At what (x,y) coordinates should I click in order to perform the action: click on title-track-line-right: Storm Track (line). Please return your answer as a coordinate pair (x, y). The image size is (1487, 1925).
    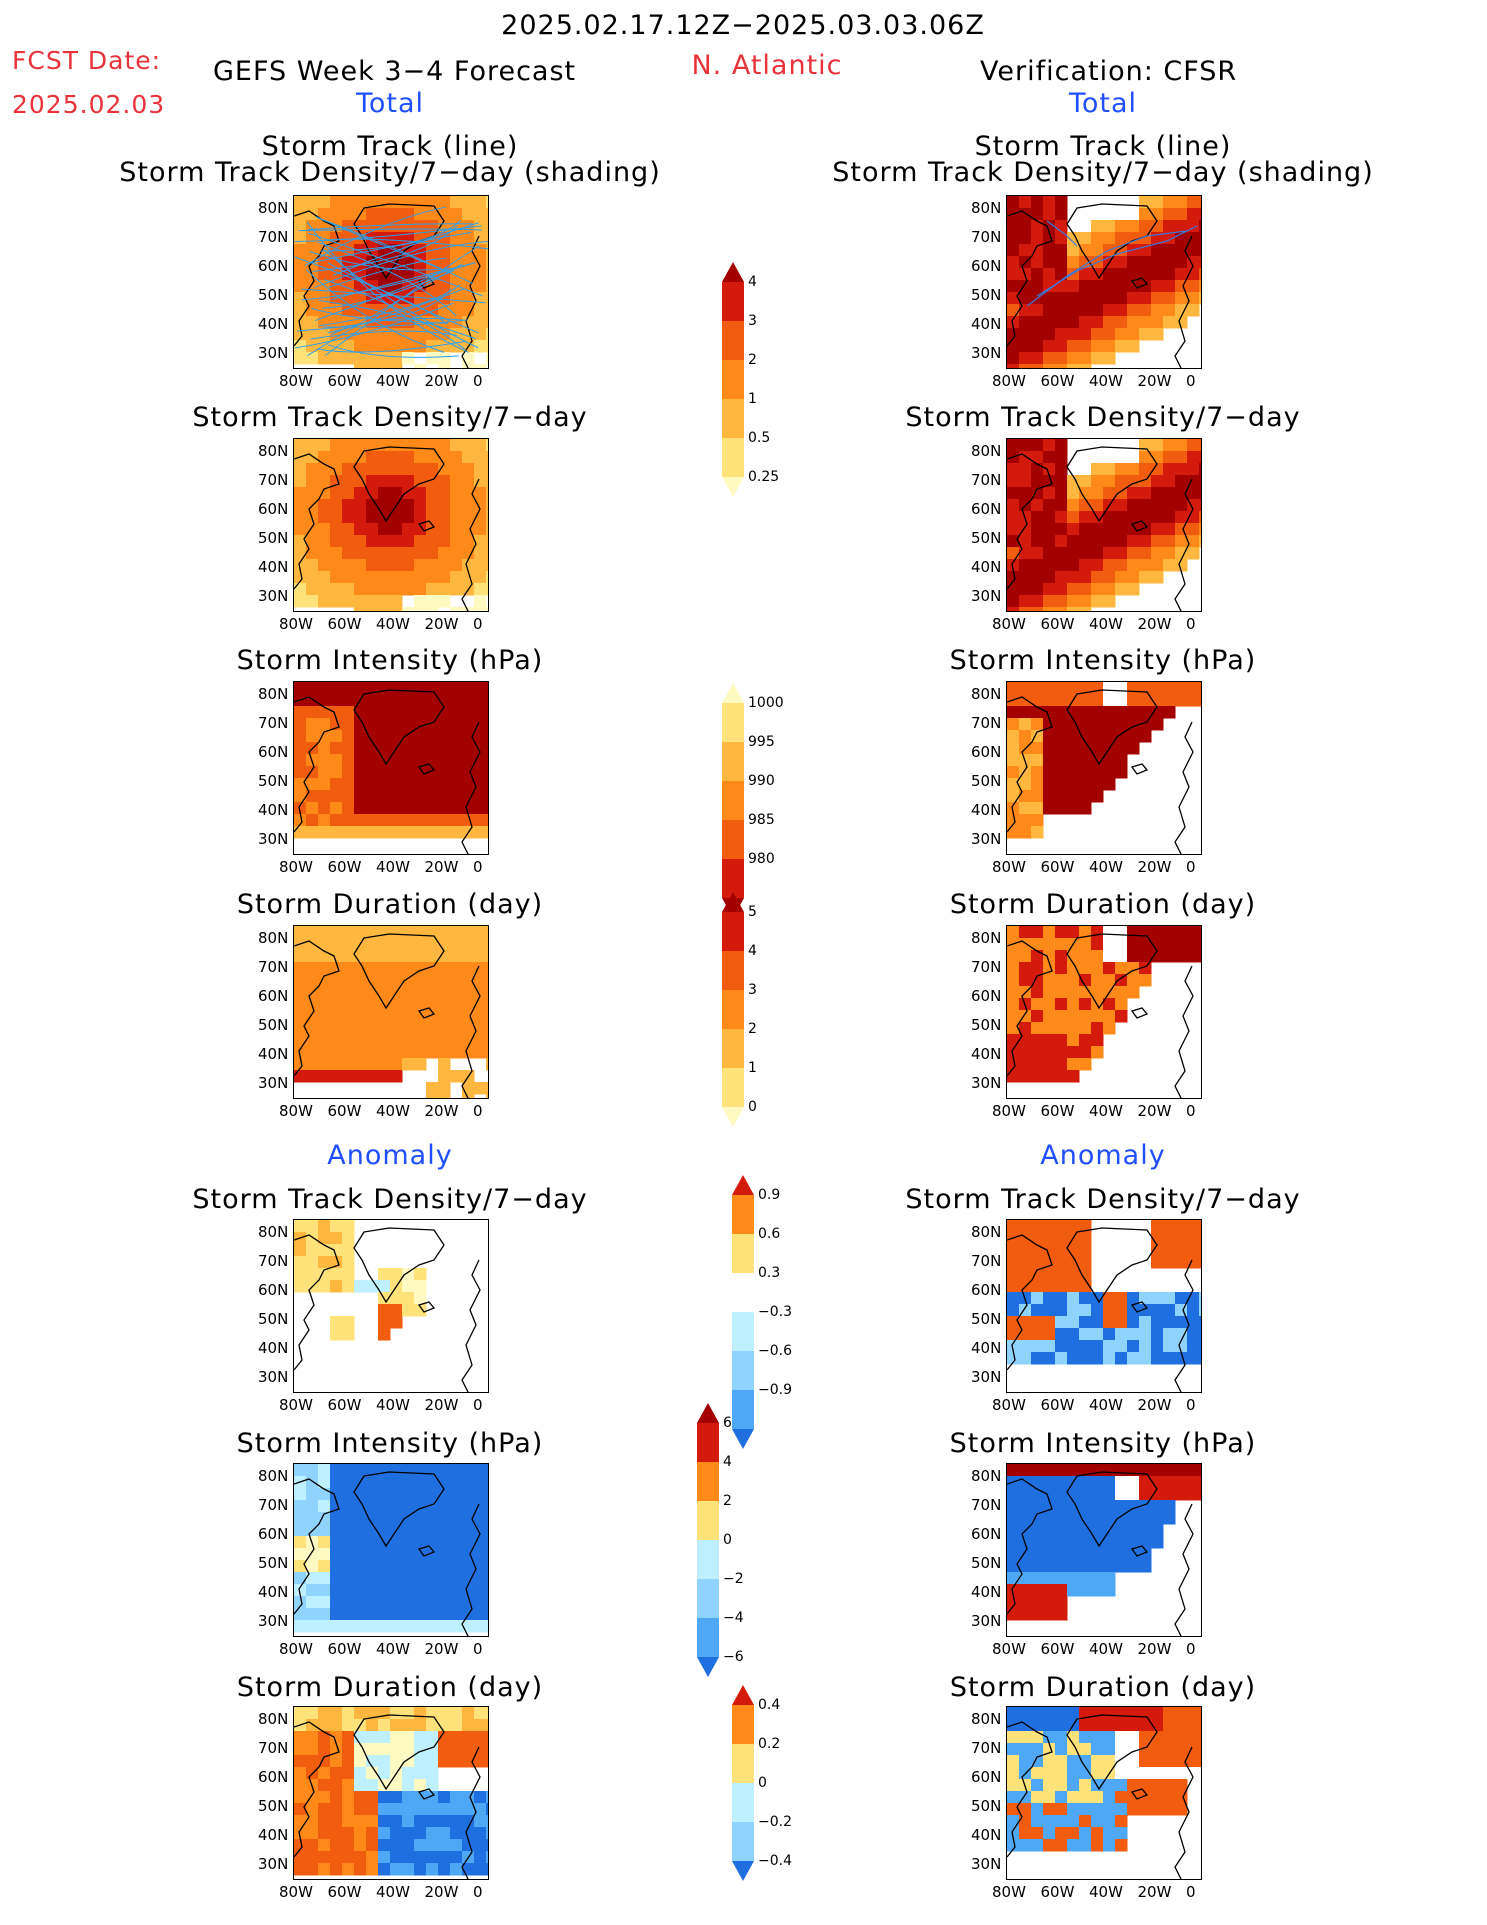
    Looking at the image, I should click on (1103, 146).